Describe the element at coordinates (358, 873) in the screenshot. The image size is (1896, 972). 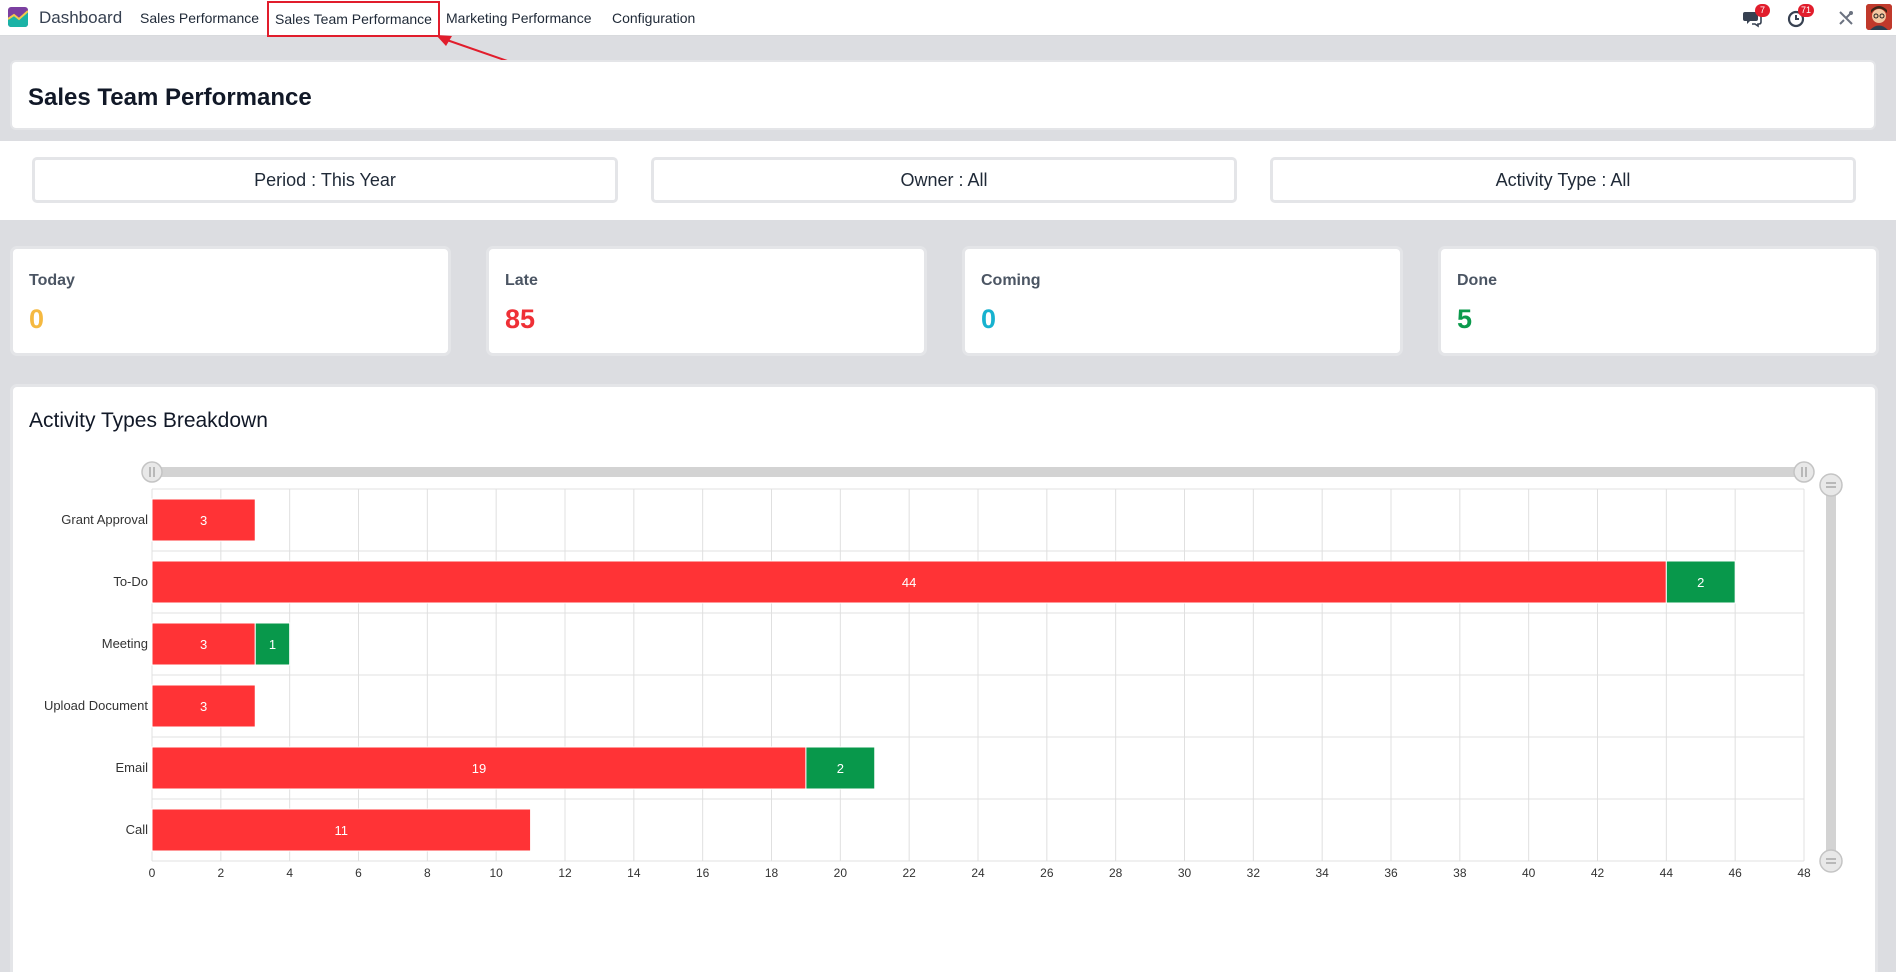
I see `x-tick-label: 6` at that location.